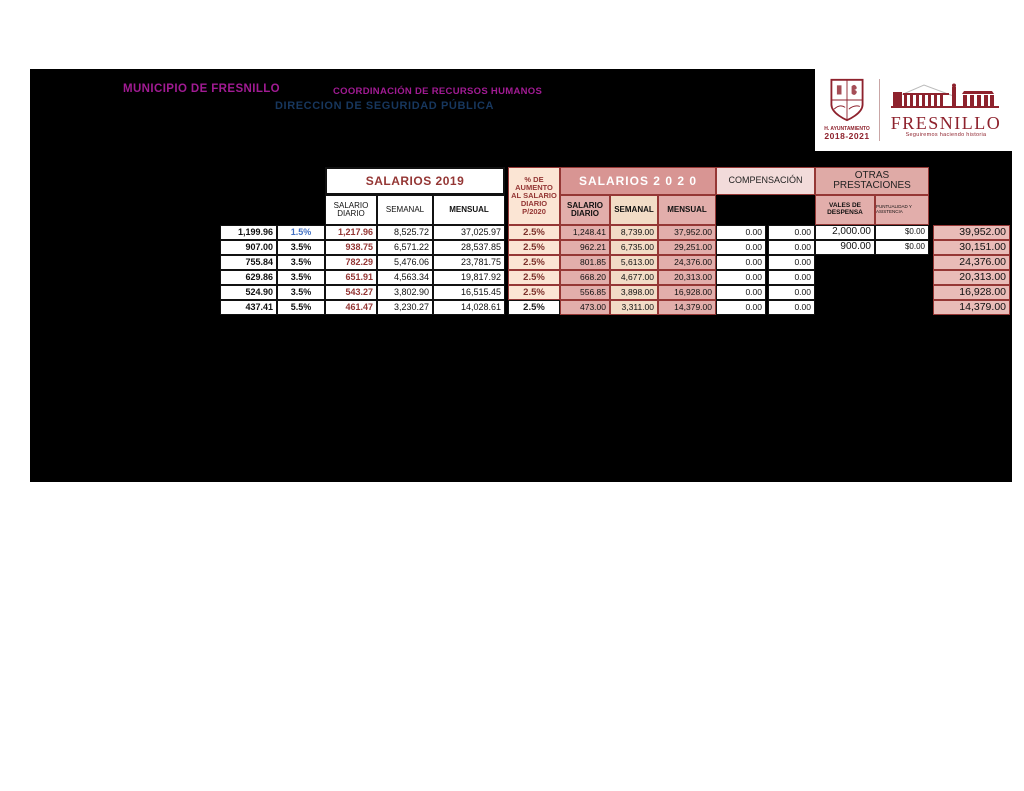  I want to click on cell-pct-increase: 5.5%, so click(301, 307).